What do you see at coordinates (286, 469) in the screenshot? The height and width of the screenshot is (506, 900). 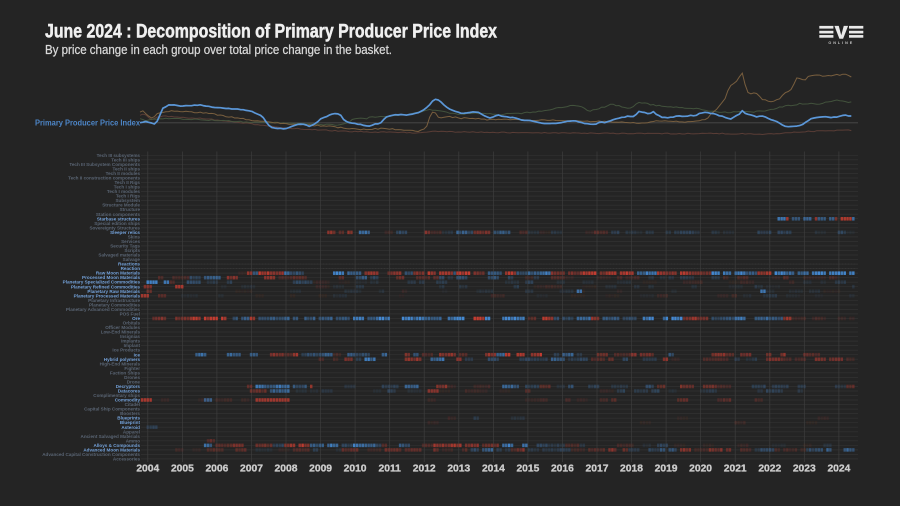 I see `svg-text: 2008` at bounding box center [286, 469].